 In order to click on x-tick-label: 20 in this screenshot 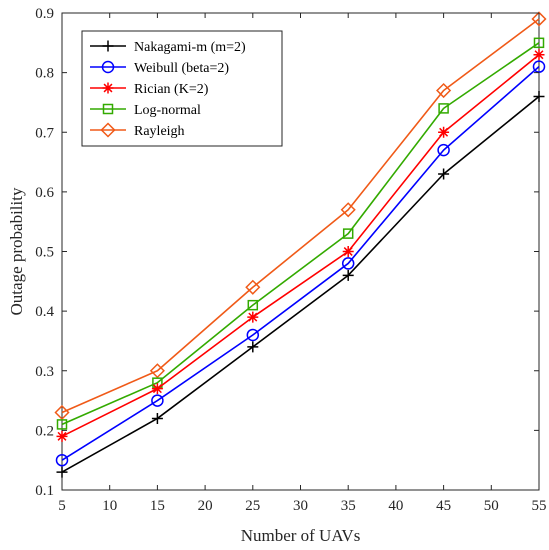, I will do `click(205, 506)`.